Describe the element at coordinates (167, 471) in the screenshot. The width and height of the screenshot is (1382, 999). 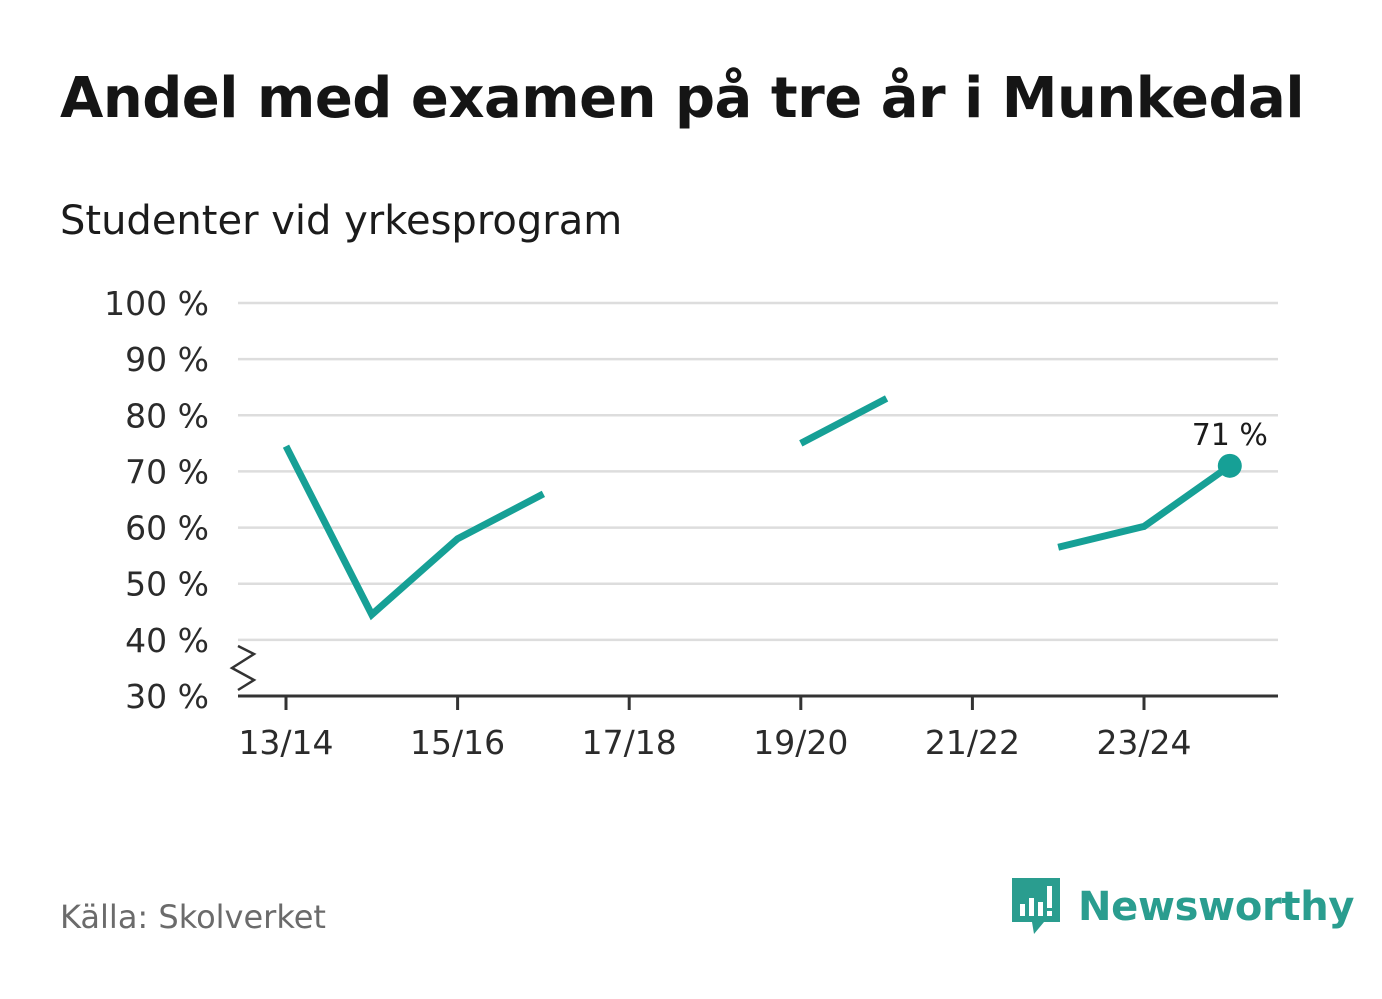
I see `y-tick-label: 70 %` at that location.